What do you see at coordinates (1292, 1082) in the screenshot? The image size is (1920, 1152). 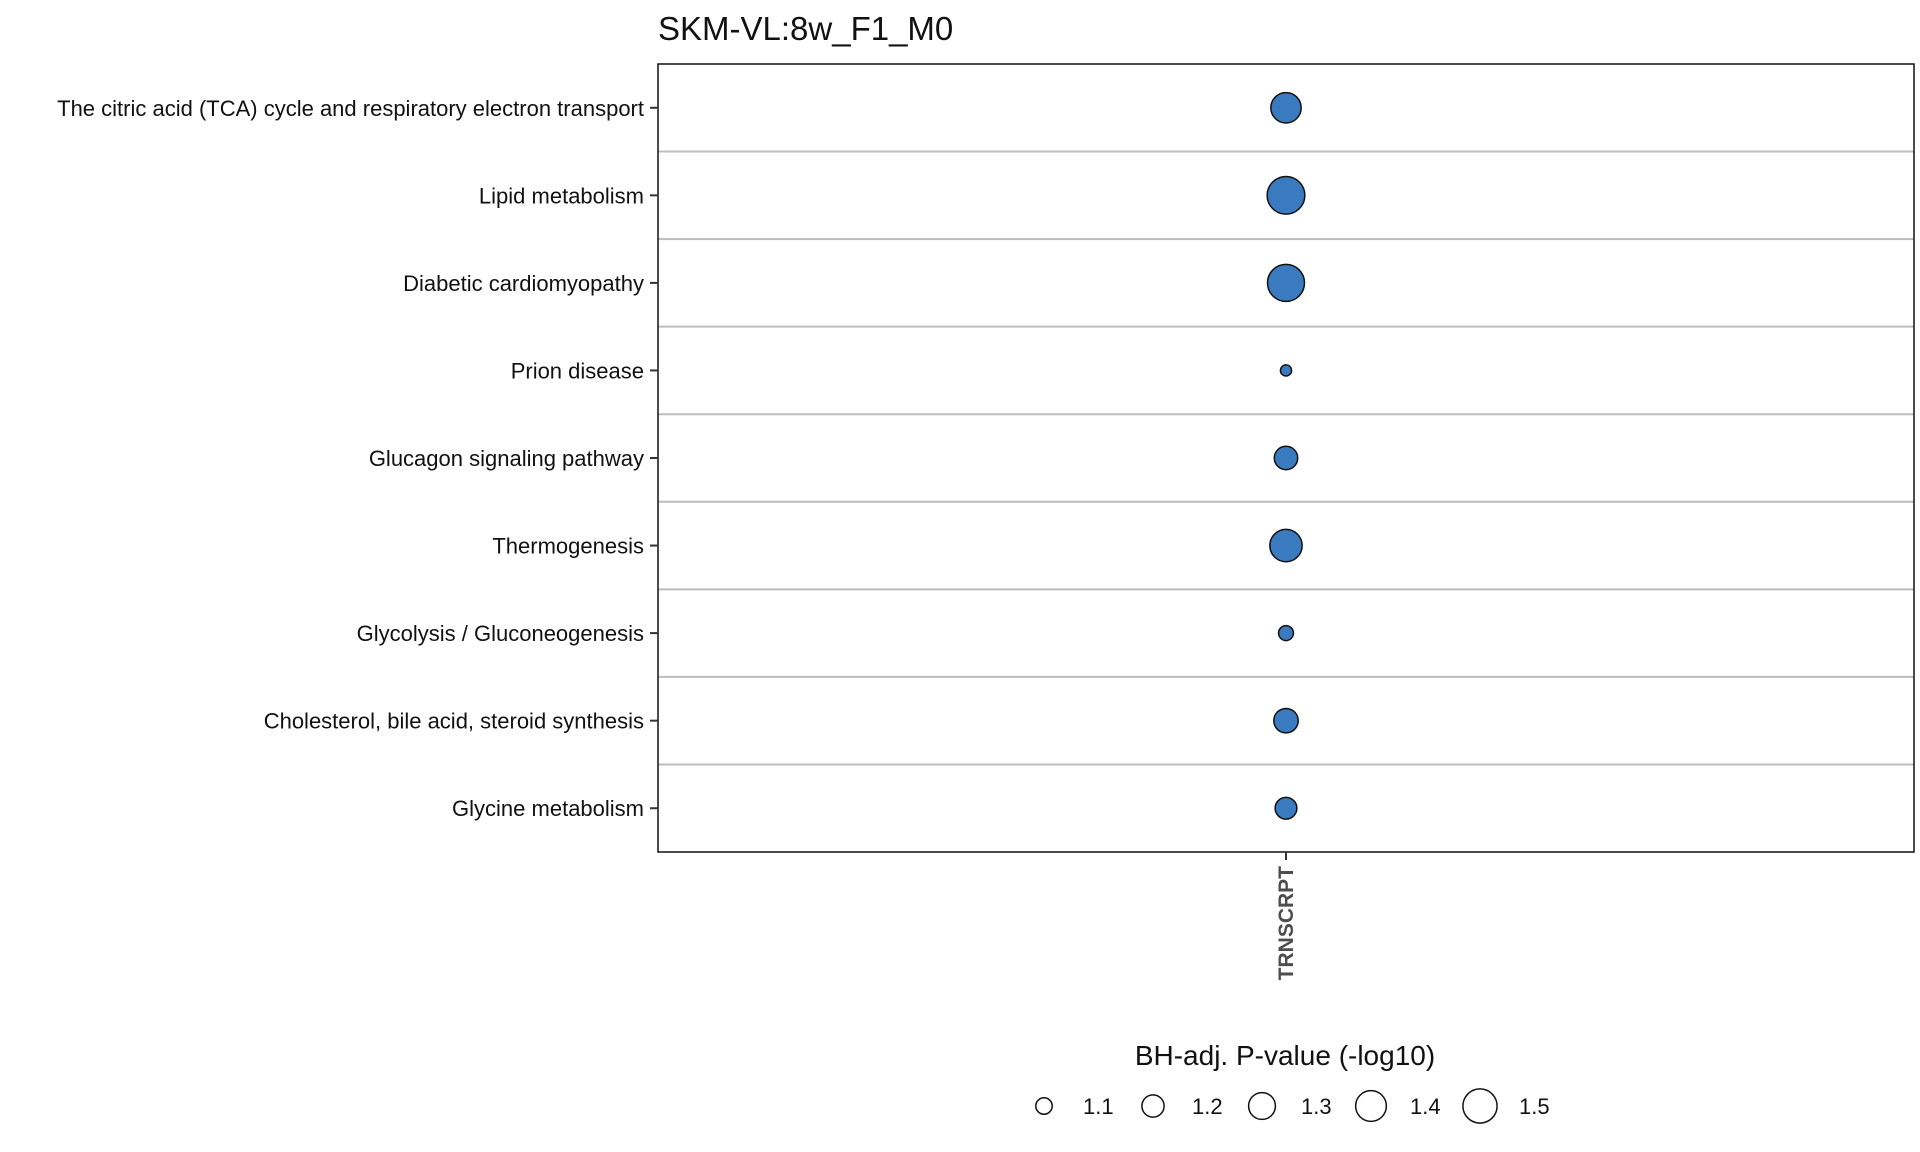 I see `size-legend: BH-adj. P-value (-log10) 1.1 1.2 1.3 1.4 1.5` at bounding box center [1292, 1082].